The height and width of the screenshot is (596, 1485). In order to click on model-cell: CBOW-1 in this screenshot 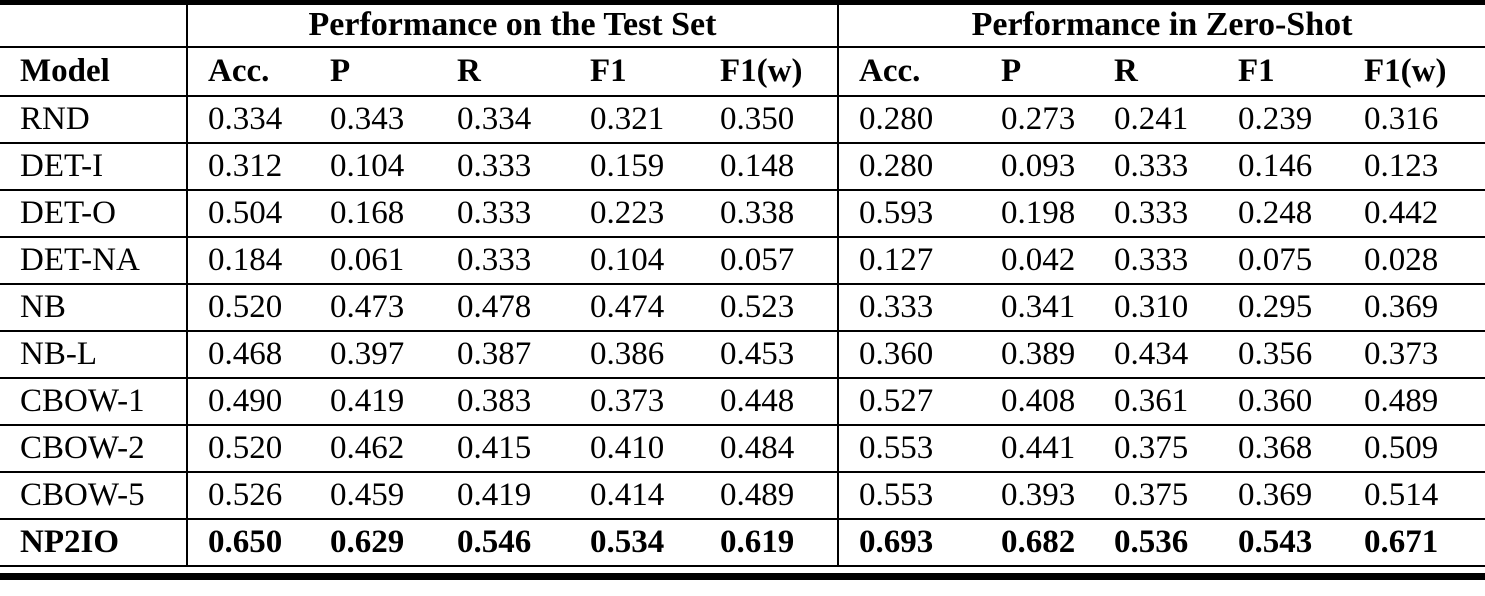, I will do `click(94, 401)`.